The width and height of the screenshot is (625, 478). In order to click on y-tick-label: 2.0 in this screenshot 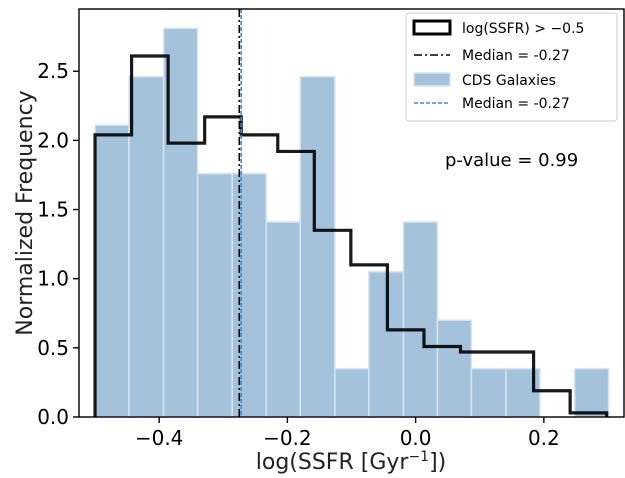, I will do `click(53, 140)`.